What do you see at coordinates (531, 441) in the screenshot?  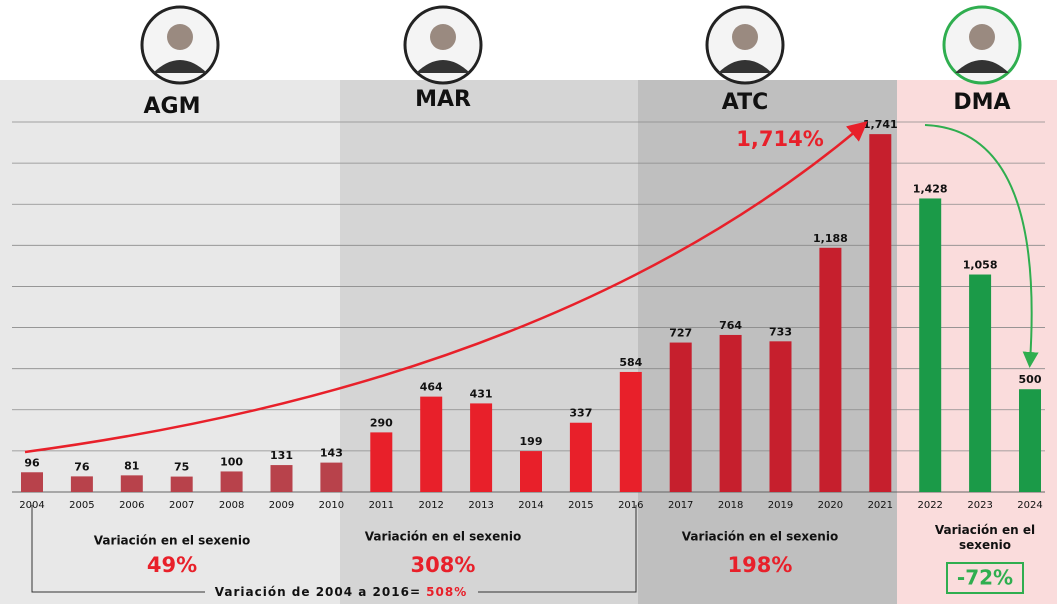 I see `value-label: 199` at bounding box center [531, 441].